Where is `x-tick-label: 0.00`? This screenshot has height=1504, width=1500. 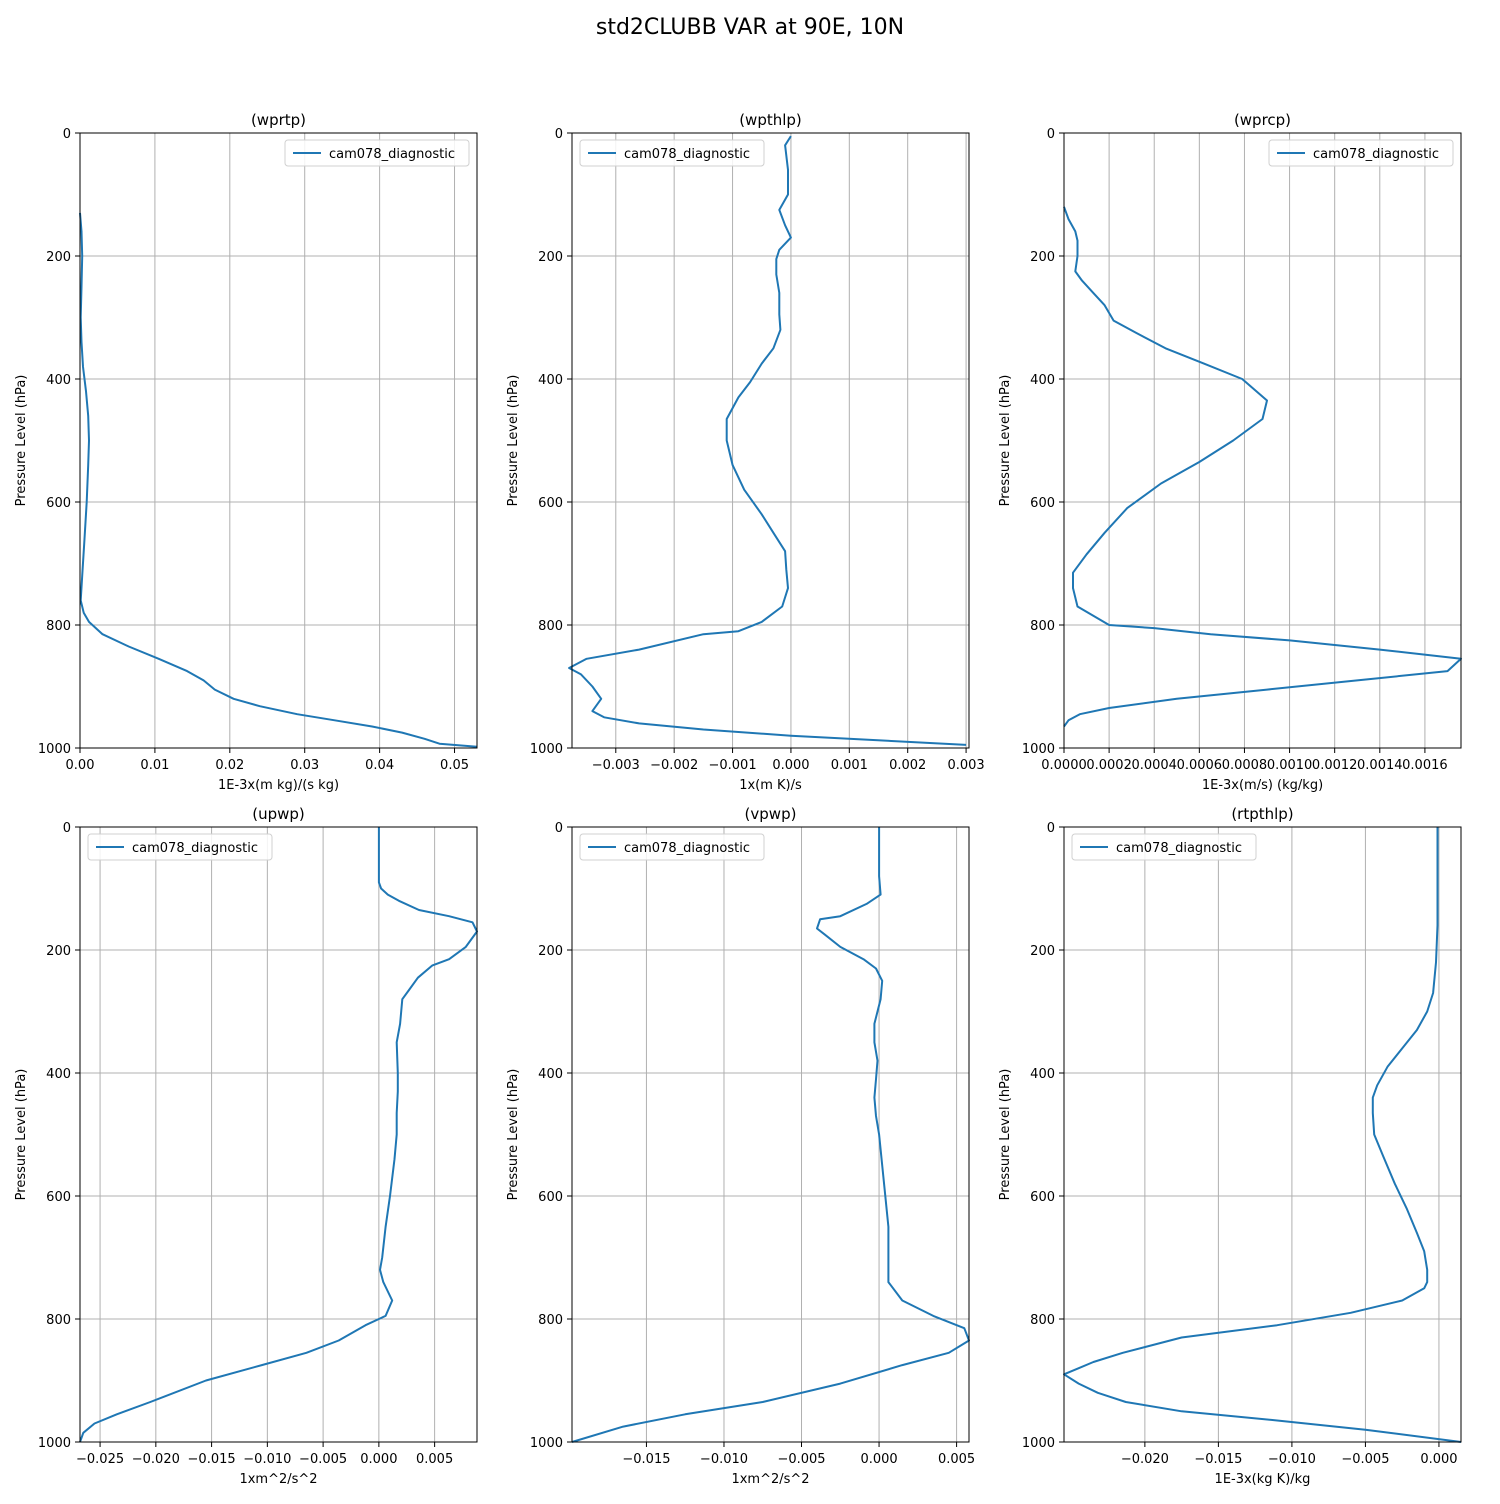
x-tick-label: 0.00 is located at coordinates (80, 765).